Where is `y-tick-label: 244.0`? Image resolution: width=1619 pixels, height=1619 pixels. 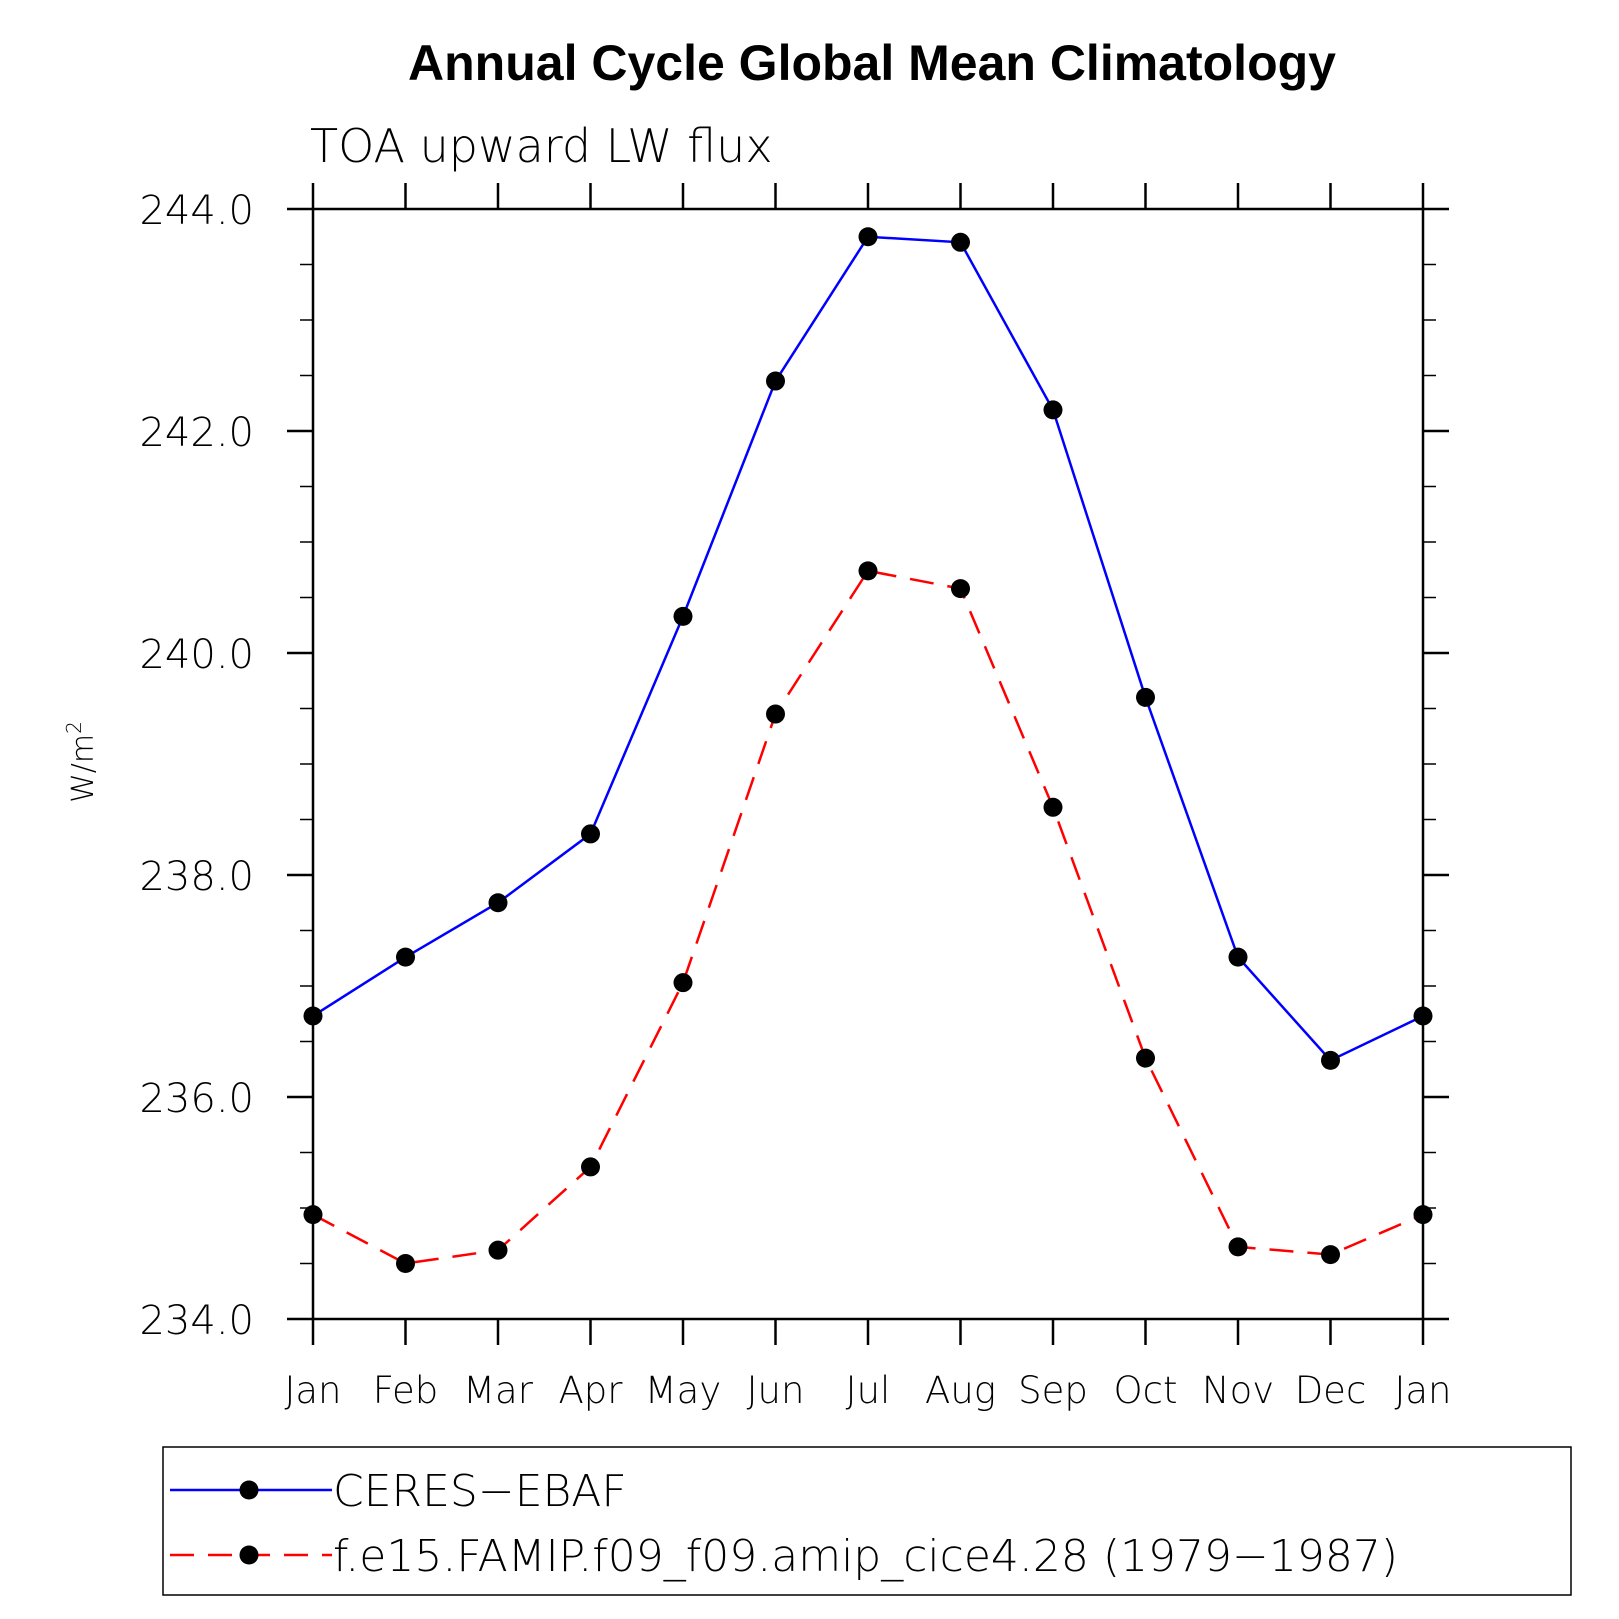 y-tick-label: 244.0 is located at coordinates (196, 211).